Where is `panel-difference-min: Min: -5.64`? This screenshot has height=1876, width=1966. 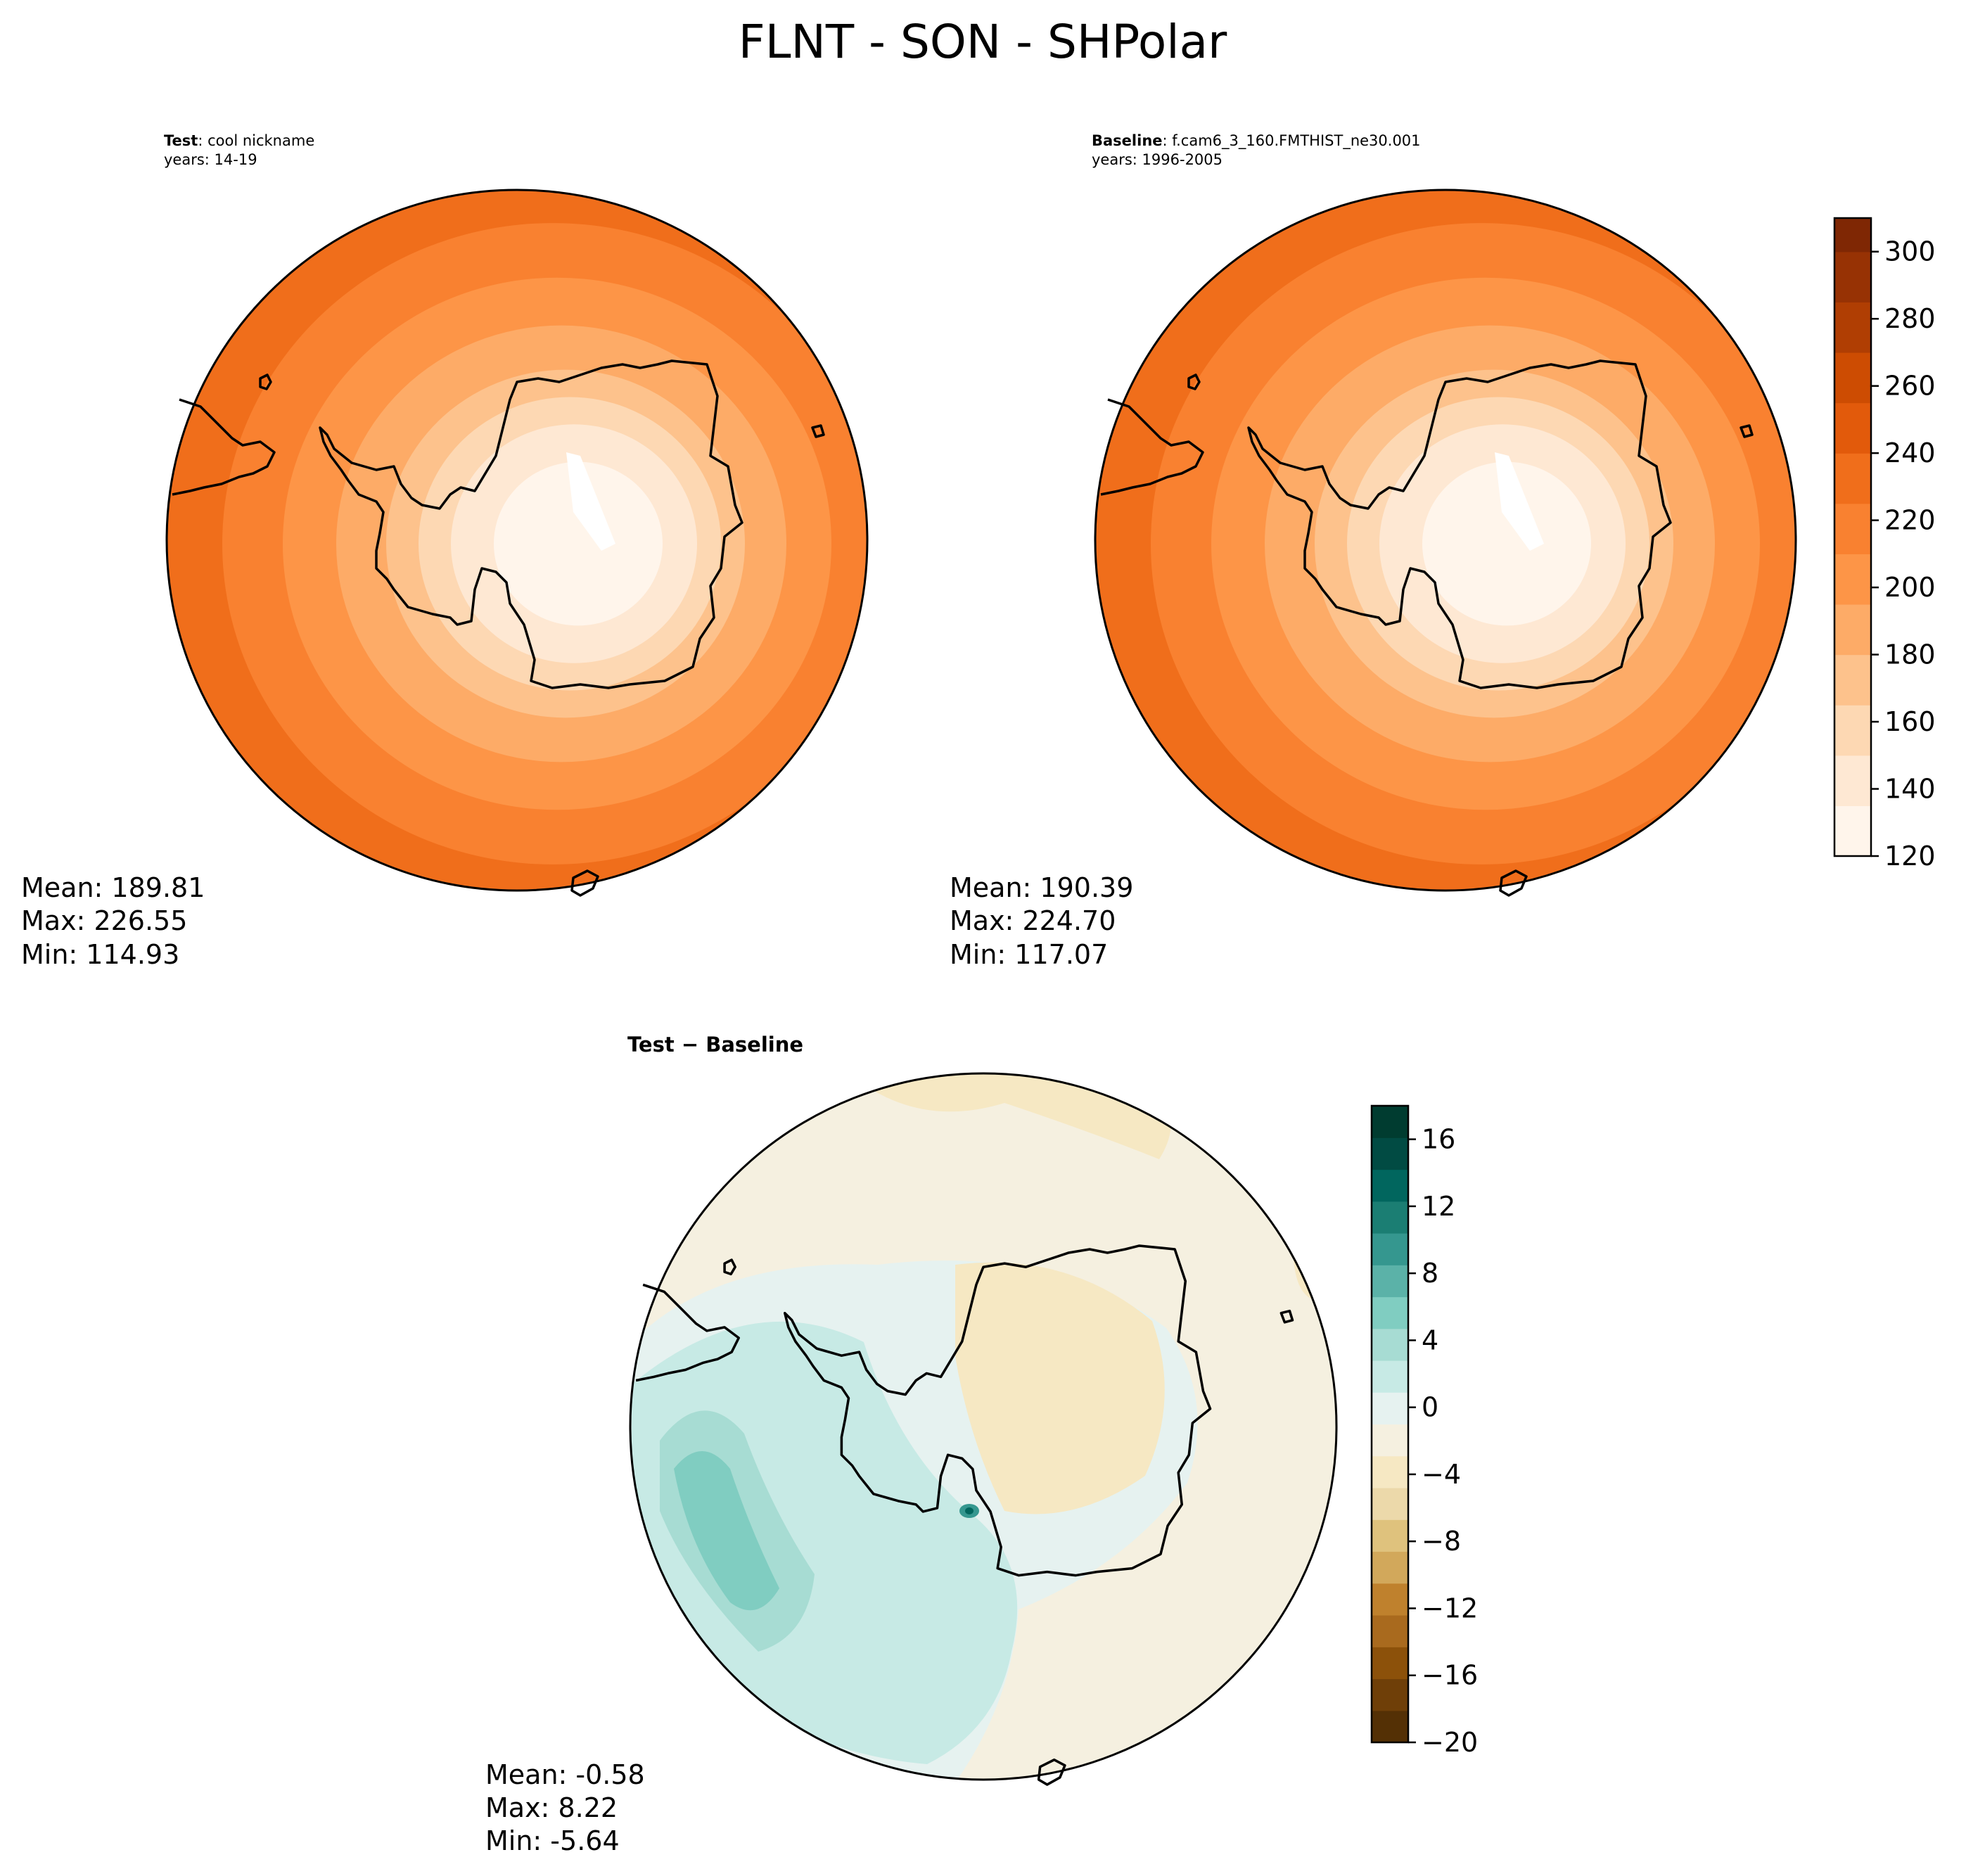 panel-difference-min: Min: -5.64 is located at coordinates (552, 1841).